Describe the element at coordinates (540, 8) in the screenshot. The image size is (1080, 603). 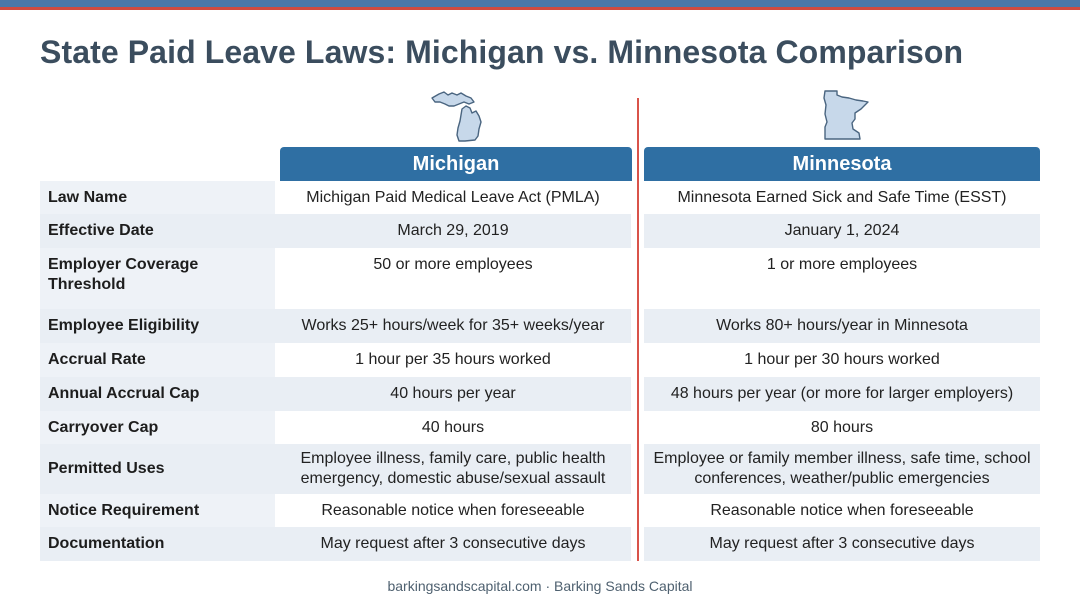
I see `top-accent-stripe` at that location.